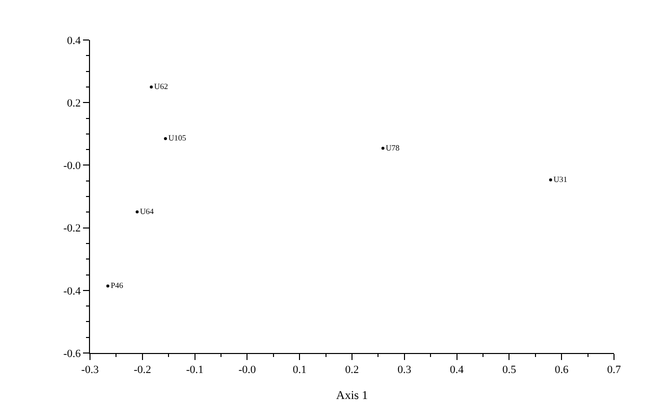 The height and width of the screenshot is (413, 664). I want to click on x-tick-label: 0.2, so click(352, 370).